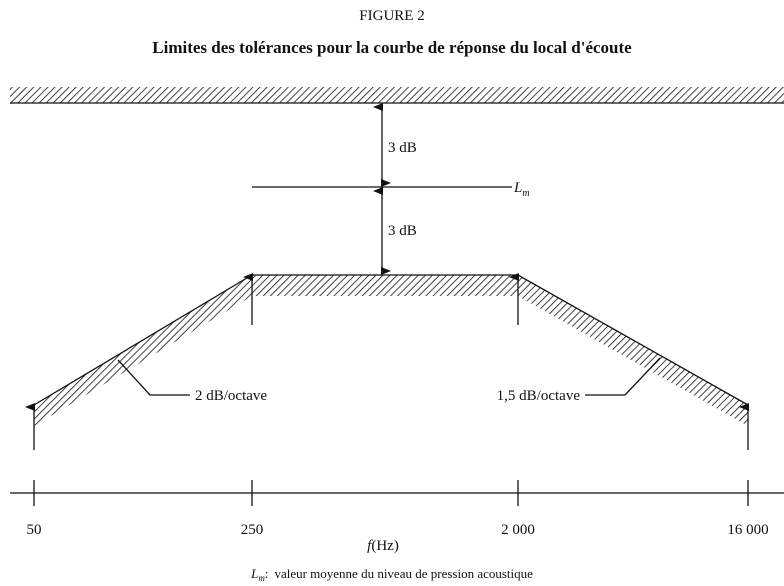 This screenshot has height=586, width=784. I want to click on left-slope-label: 2 dB/octave, so click(231, 396).